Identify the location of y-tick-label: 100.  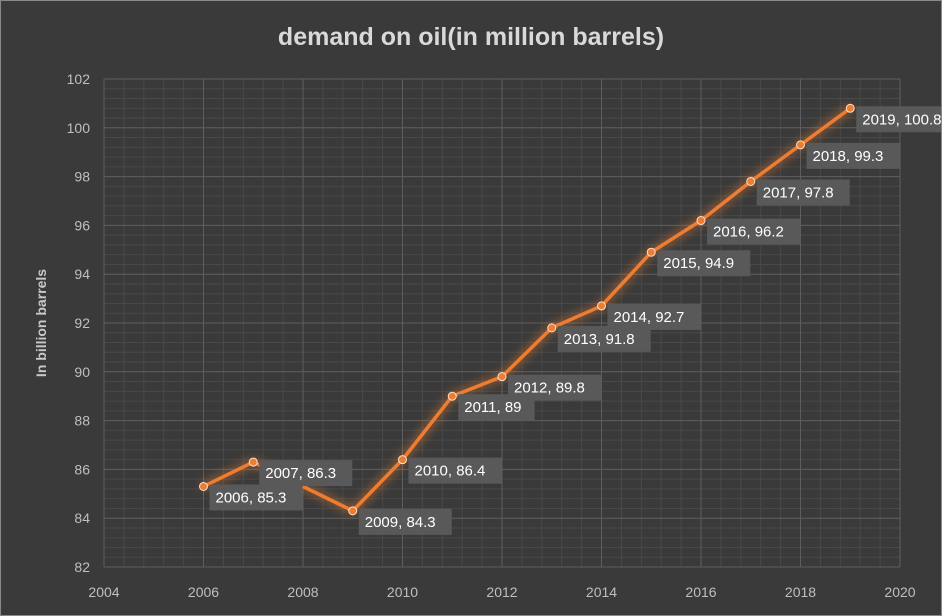
(79, 128).